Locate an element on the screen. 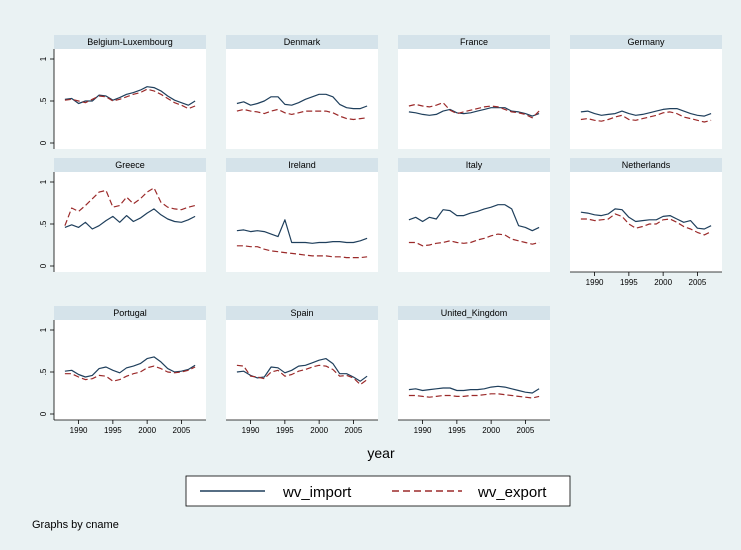 The width and height of the screenshot is (741, 550). panel-title: France is located at coordinates (474, 42).